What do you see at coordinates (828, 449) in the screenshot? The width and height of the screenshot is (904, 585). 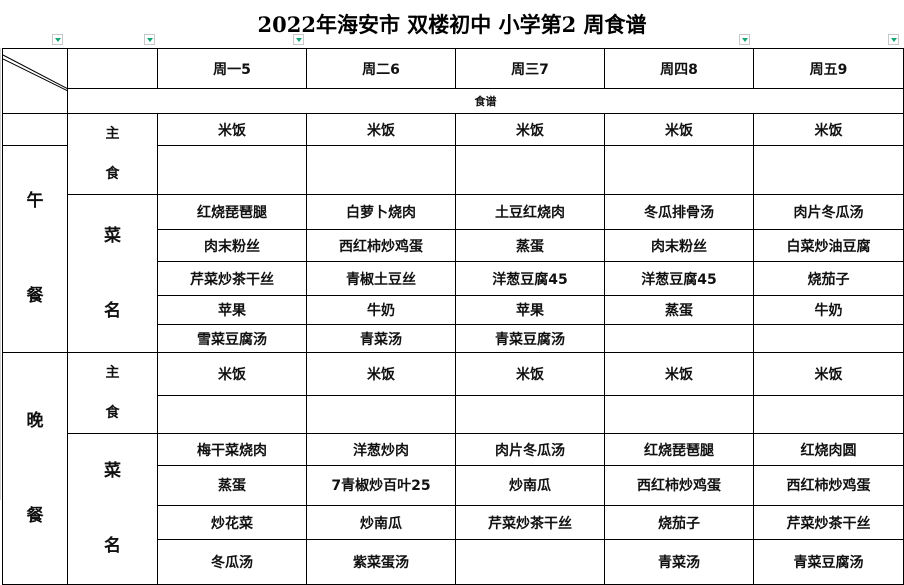 I see `dinner-dish-cell: 红烧肉圆` at bounding box center [828, 449].